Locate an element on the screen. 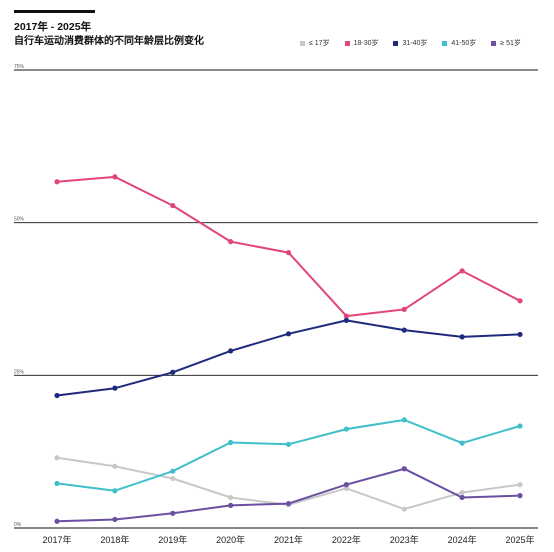 This screenshot has height=552, width=554. legend: ≤ 17岁 18-30岁 31-40岁 41-50岁 ≥ 51岁 is located at coordinates (410, 43).